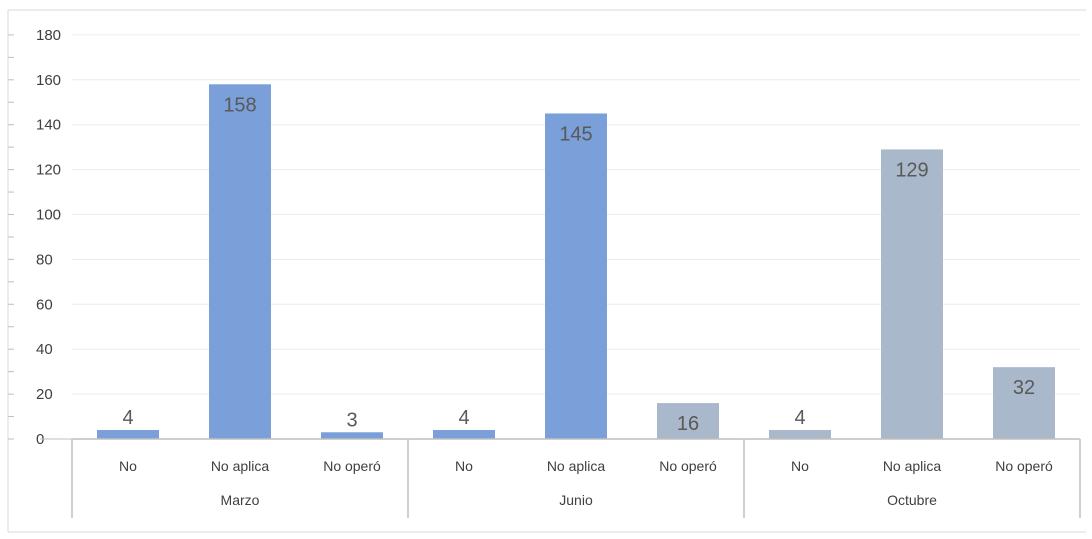 The image size is (1092, 539). Describe the element at coordinates (44, 259) in the screenshot. I see `y-tick-label: 80` at that location.